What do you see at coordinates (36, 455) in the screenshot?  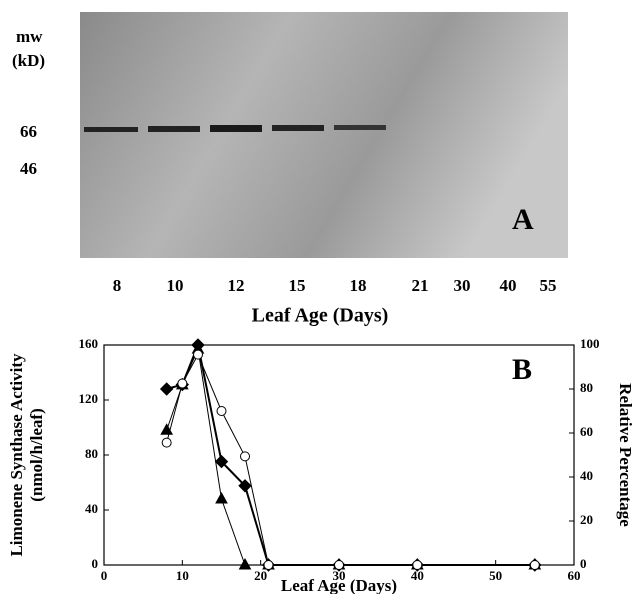 I see `y-axis-unit: (nmol/h/leaf)` at bounding box center [36, 455].